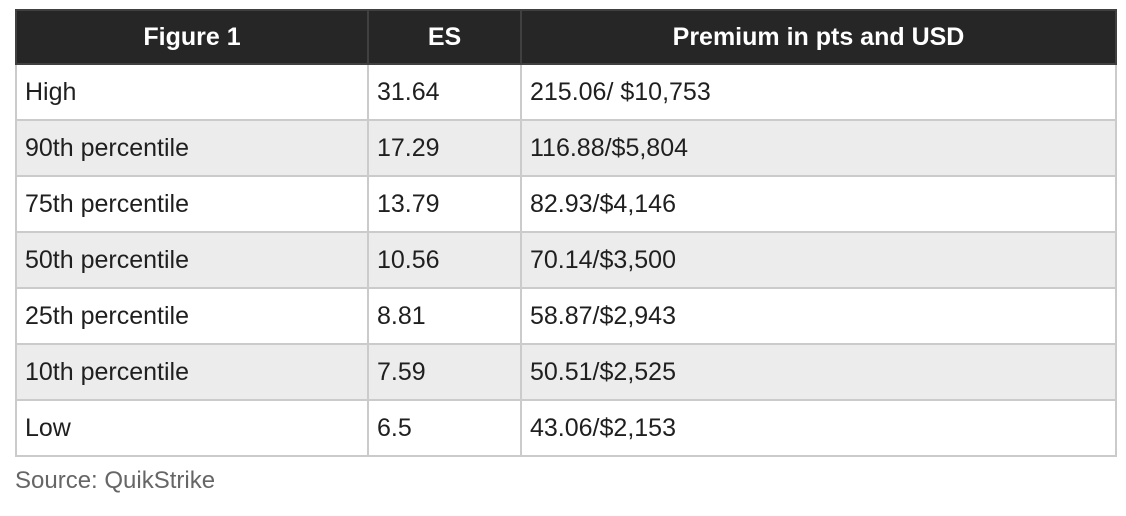  Describe the element at coordinates (818, 92) in the screenshot. I see `premium-value: 215.06/ $10,753` at that location.